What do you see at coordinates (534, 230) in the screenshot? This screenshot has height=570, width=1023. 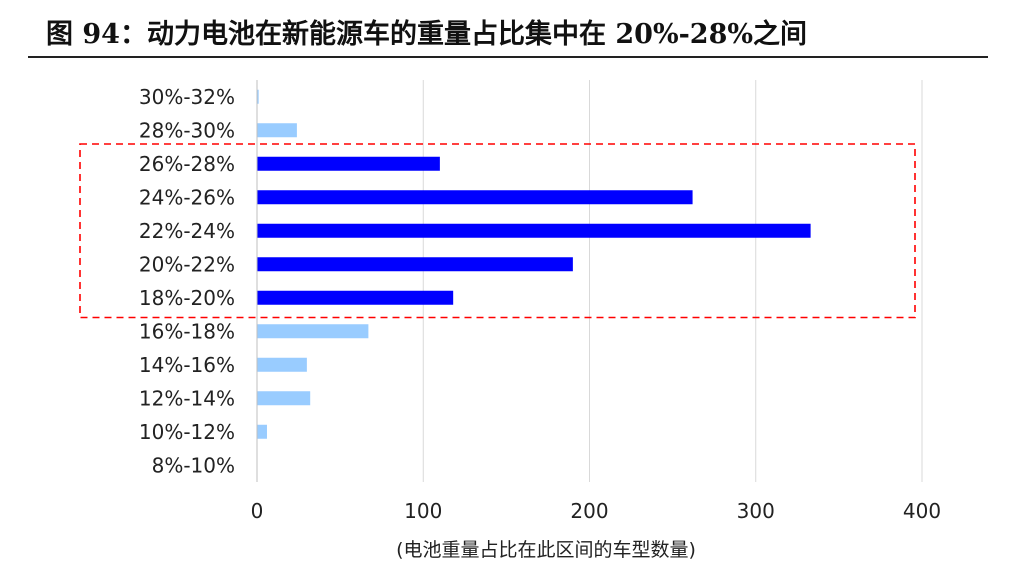 I see `bar-22%-24%` at bounding box center [534, 230].